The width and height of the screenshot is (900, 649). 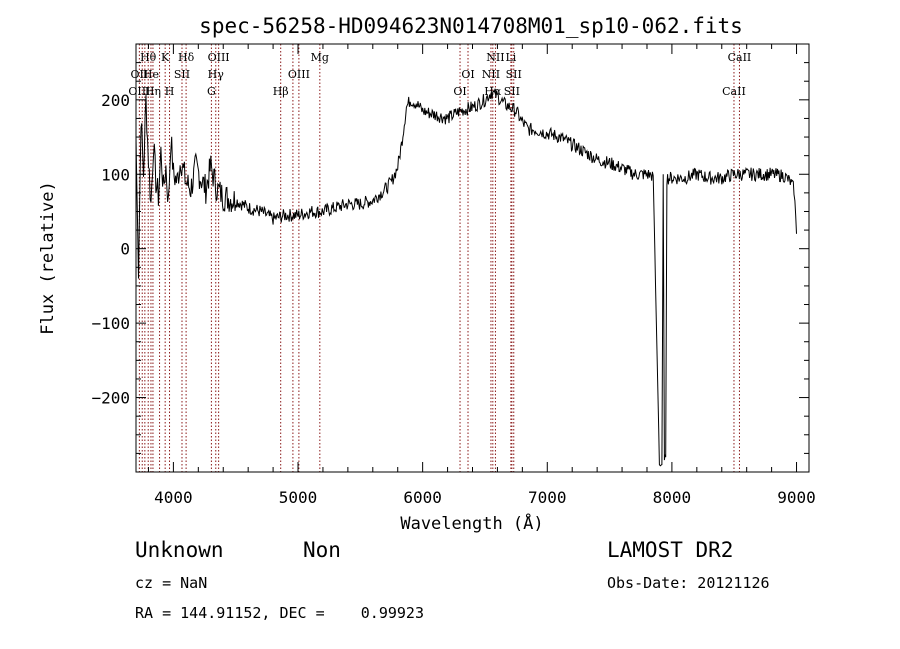 I want to click on y-tick-label: −200, so click(x=110, y=398).